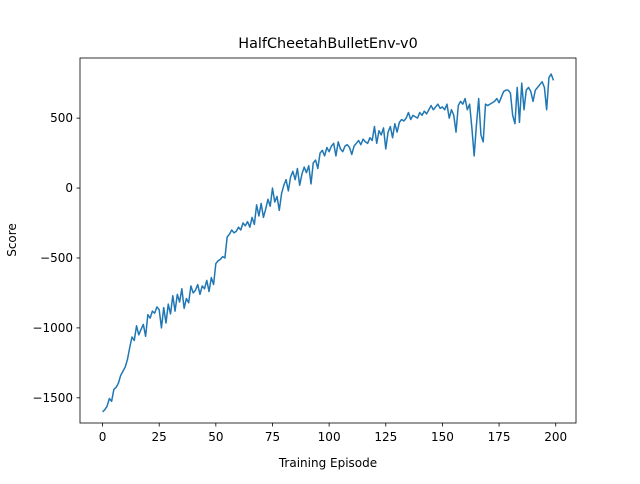 This screenshot has height=484, width=640. Describe the element at coordinates (52, 398) in the screenshot. I see `y-tick-label: −1500` at that location.